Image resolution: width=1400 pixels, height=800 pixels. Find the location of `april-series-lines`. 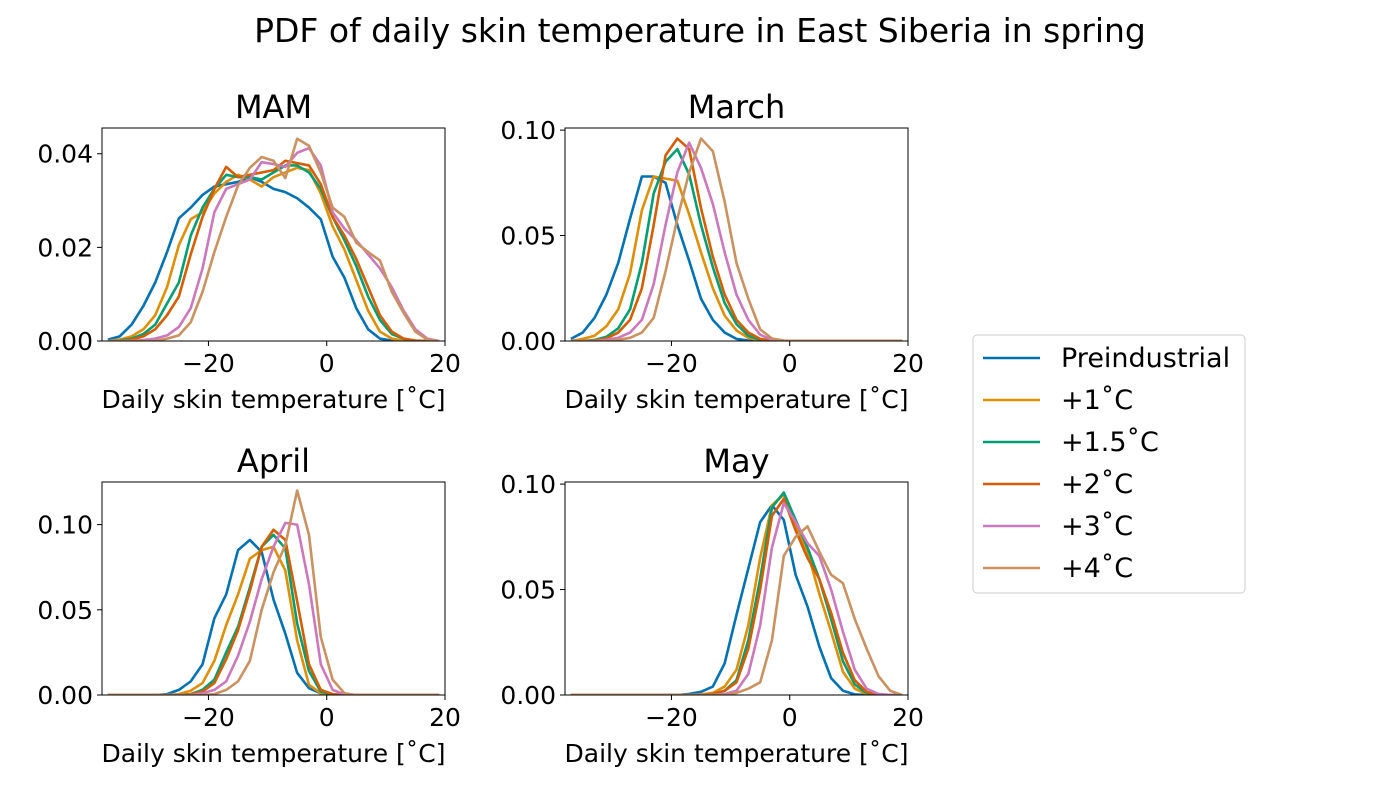

april-series-lines is located at coordinates (273, 592).